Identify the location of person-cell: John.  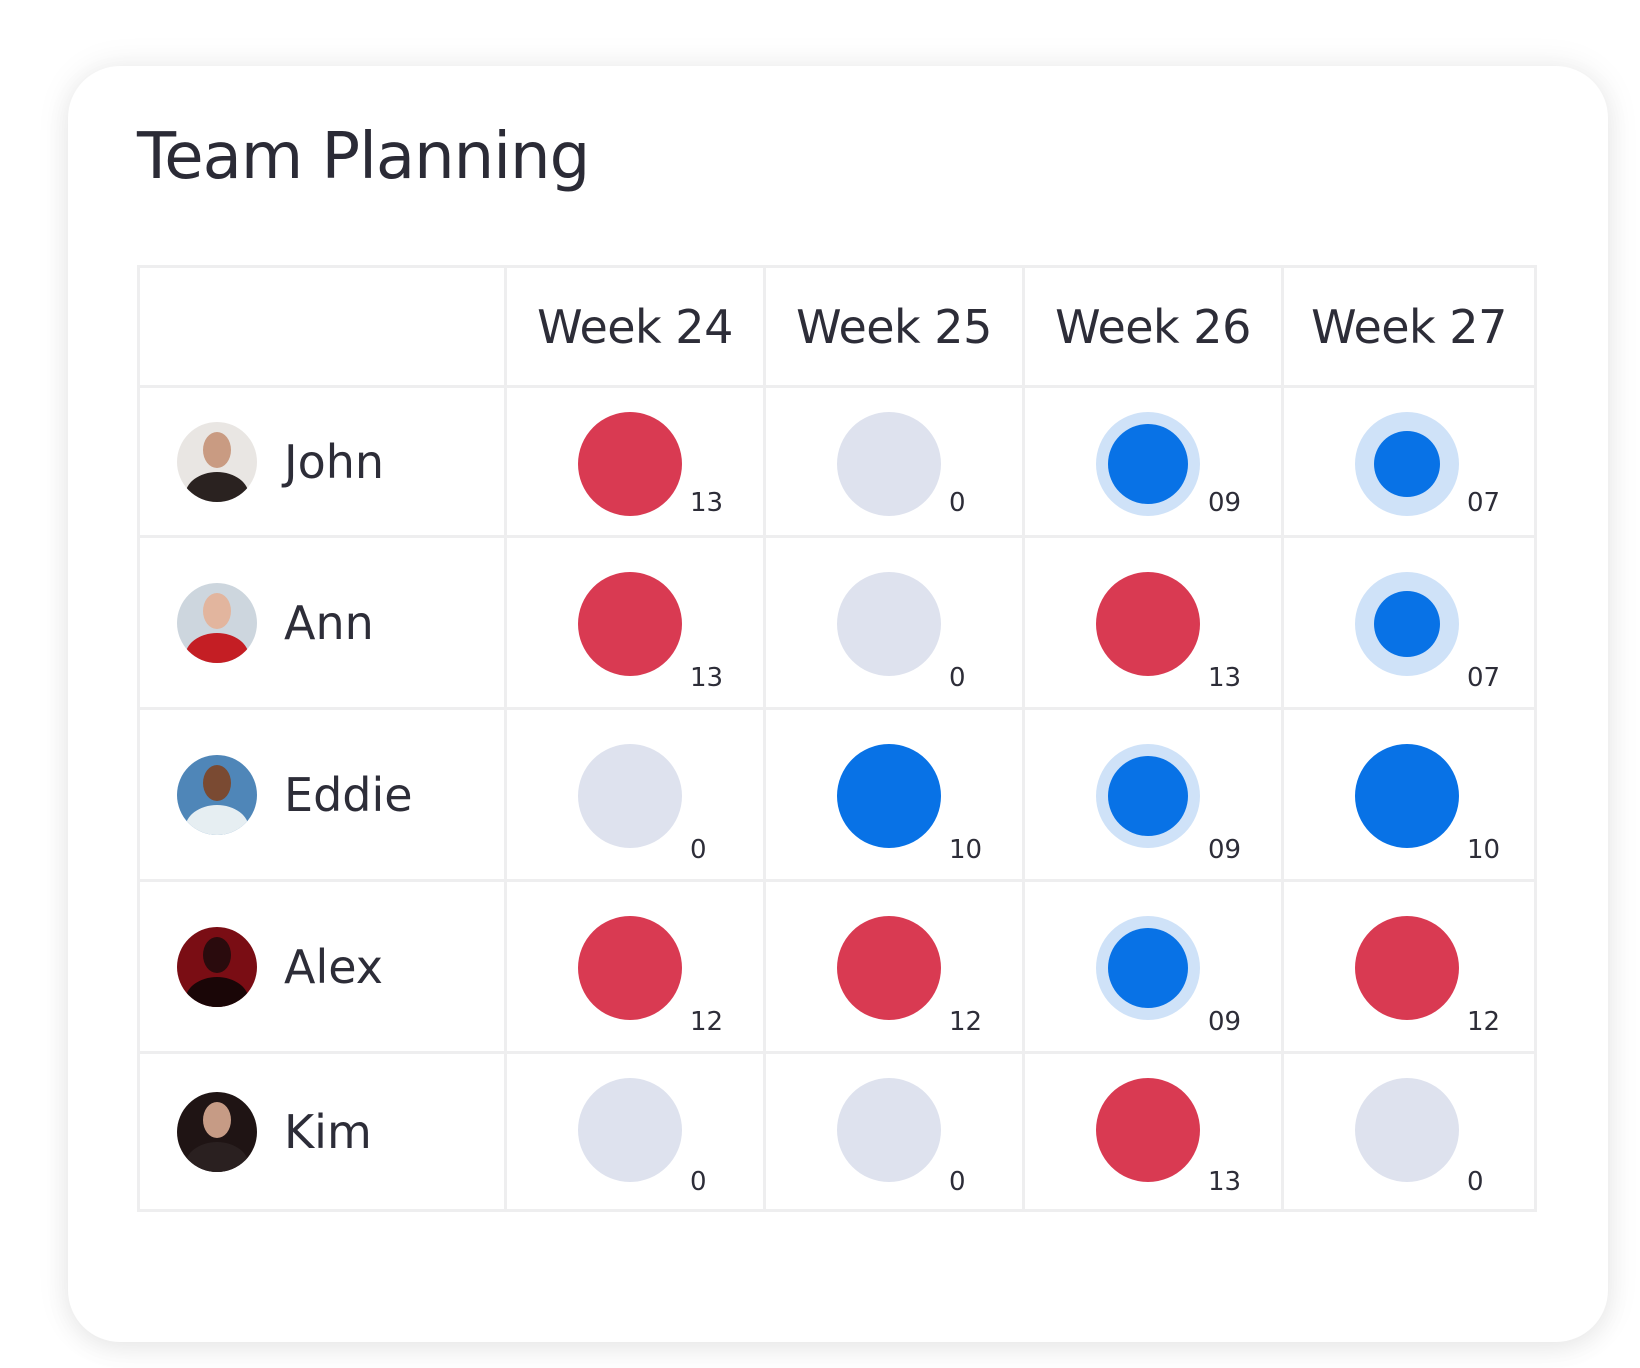
(322, 461).